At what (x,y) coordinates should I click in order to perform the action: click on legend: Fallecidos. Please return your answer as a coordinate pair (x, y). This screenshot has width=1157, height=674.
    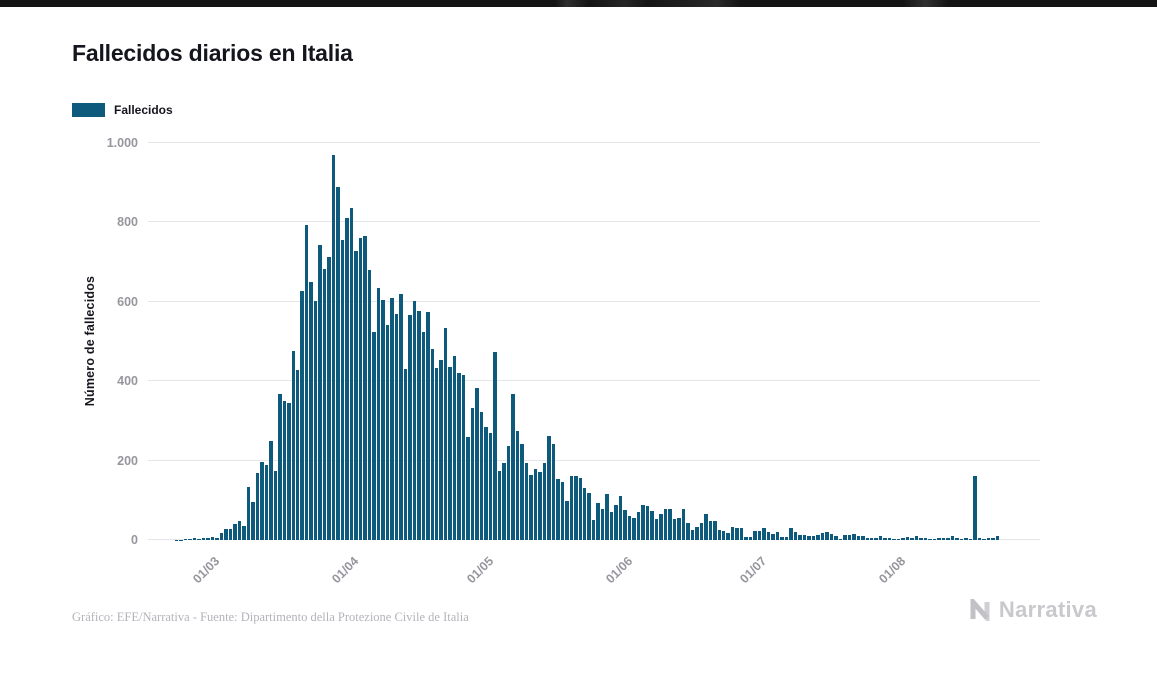
    Looking at the image, I should click on (122, 110).